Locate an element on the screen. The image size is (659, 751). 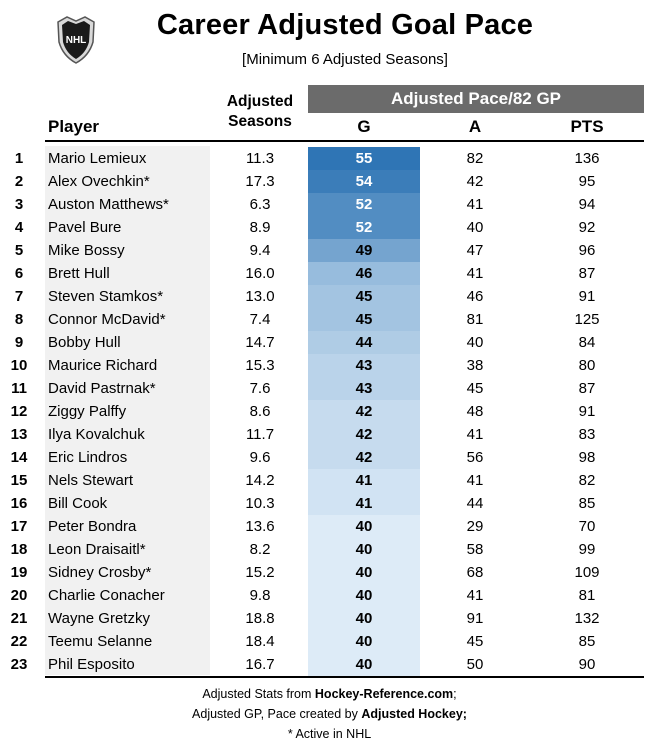
row-player-name: Nels Stewart is located at coordinates (91, 480).